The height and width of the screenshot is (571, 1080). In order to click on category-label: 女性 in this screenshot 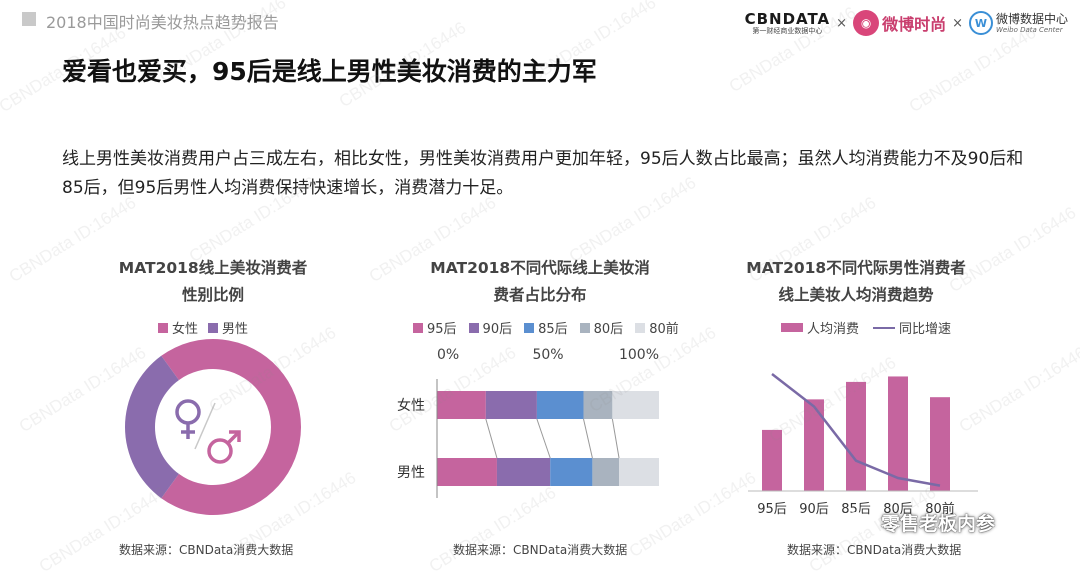, I will do `click(411, 405)`.